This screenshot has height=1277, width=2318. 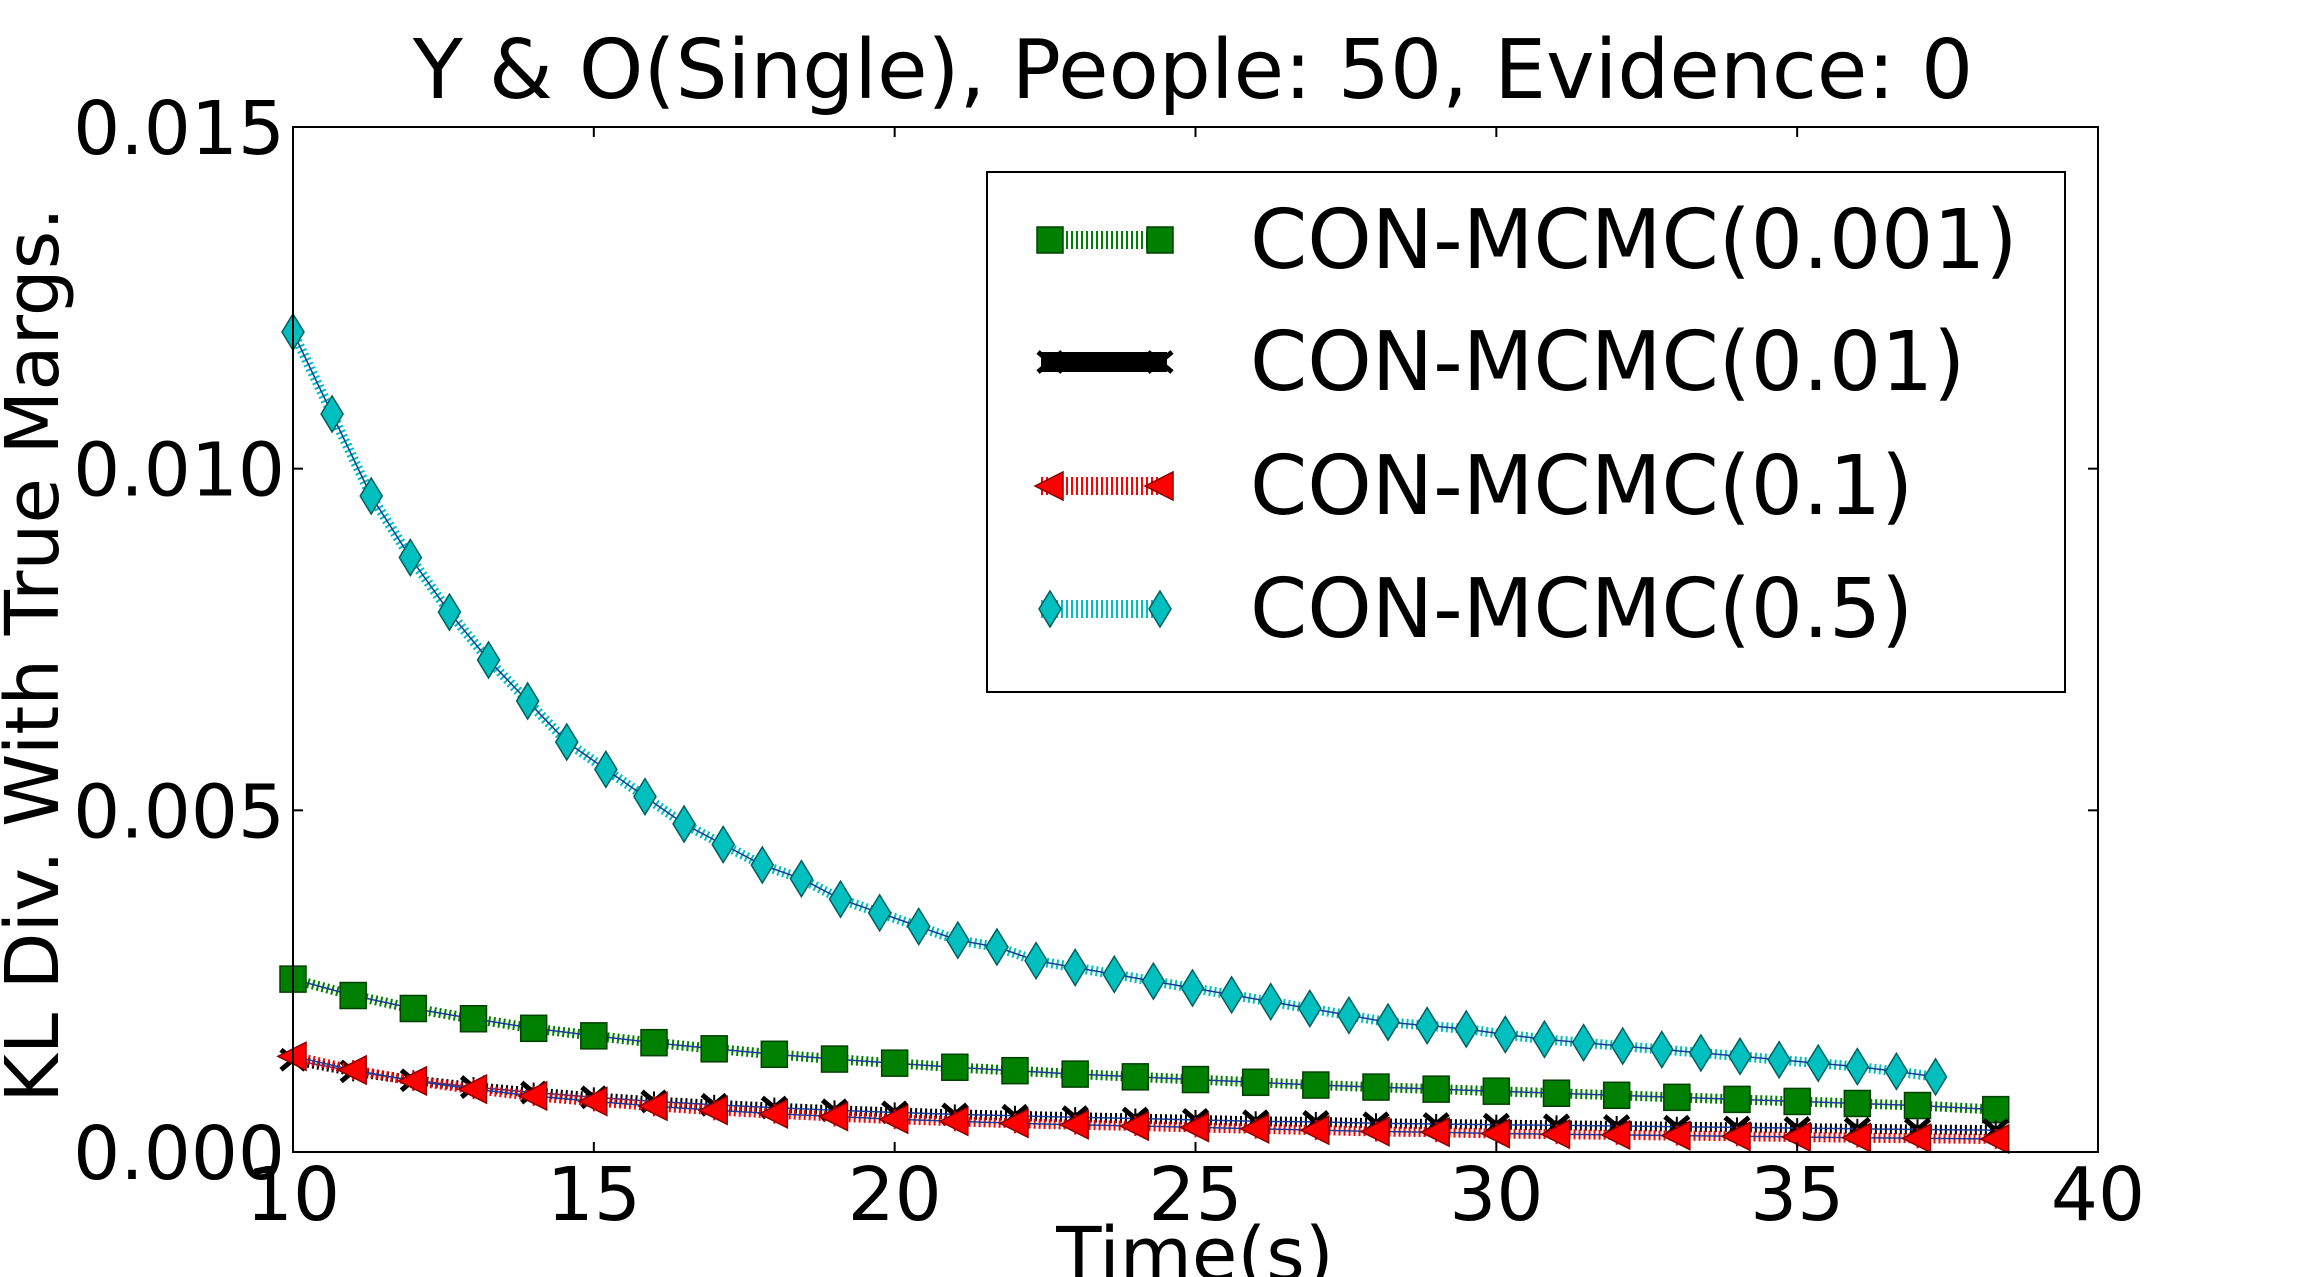 What do you see at coordinates (179, 1154) in the screenshot?
I see `y-tick-label: 0.000` at bounding box center [179, 1154].